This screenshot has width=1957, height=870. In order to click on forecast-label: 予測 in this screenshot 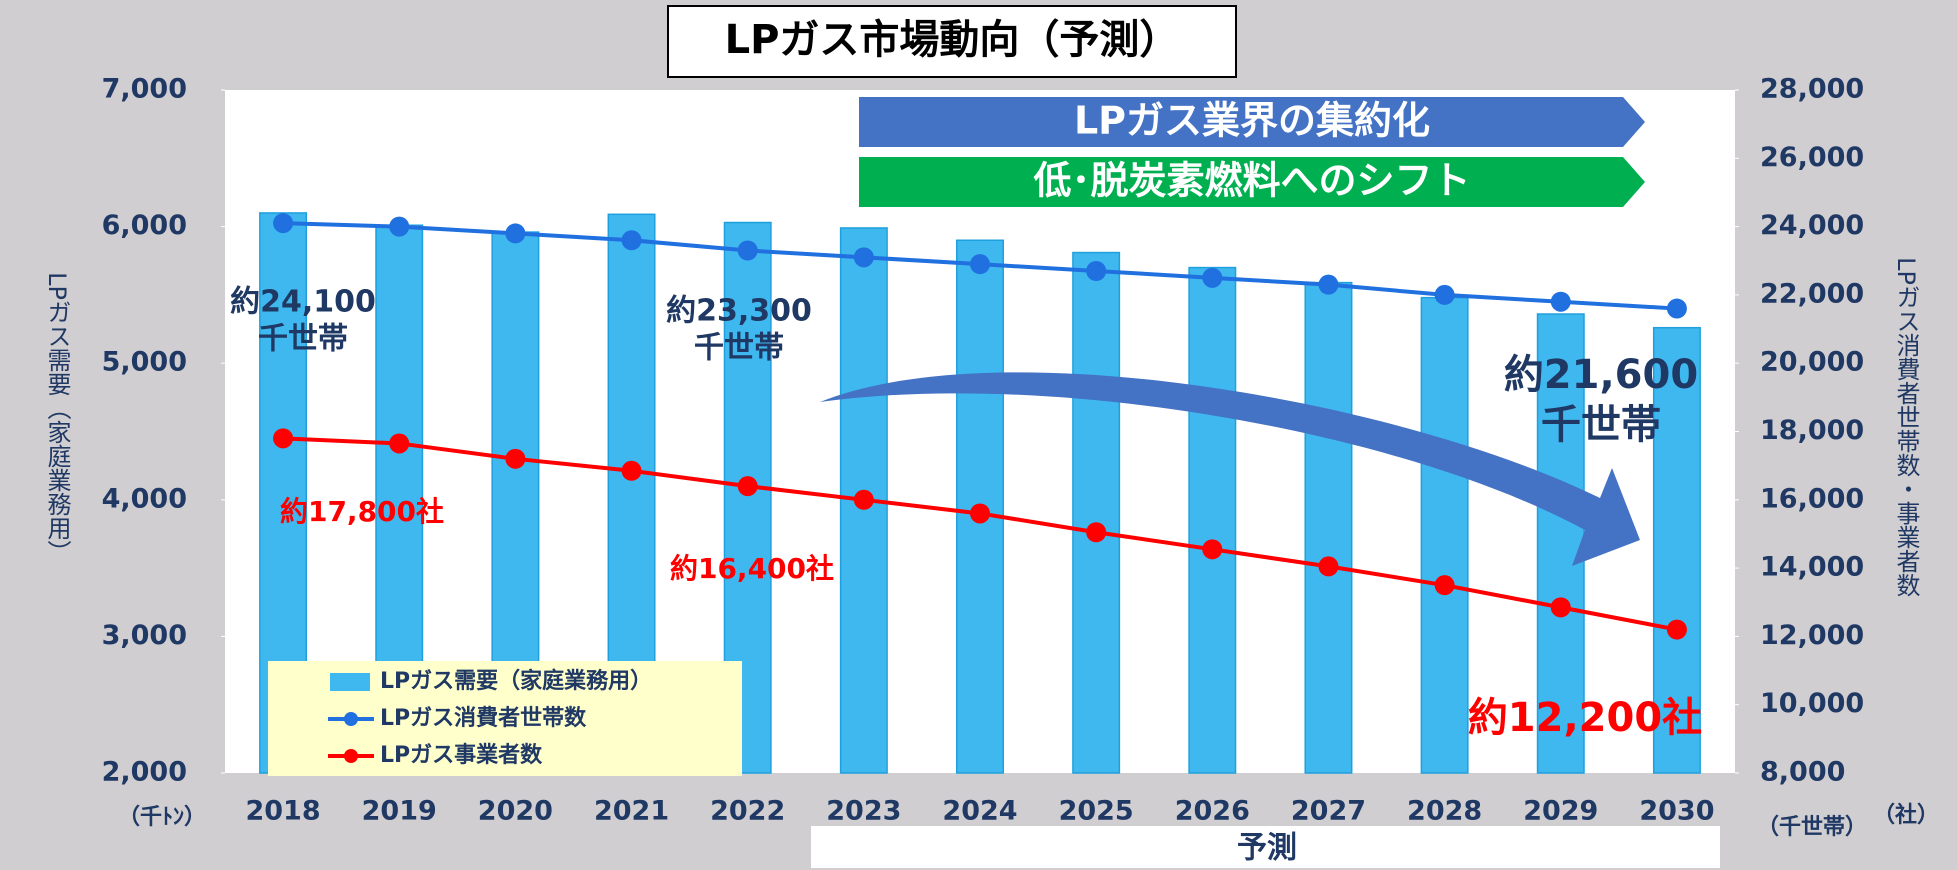, I will do `click(1267, 848)`.